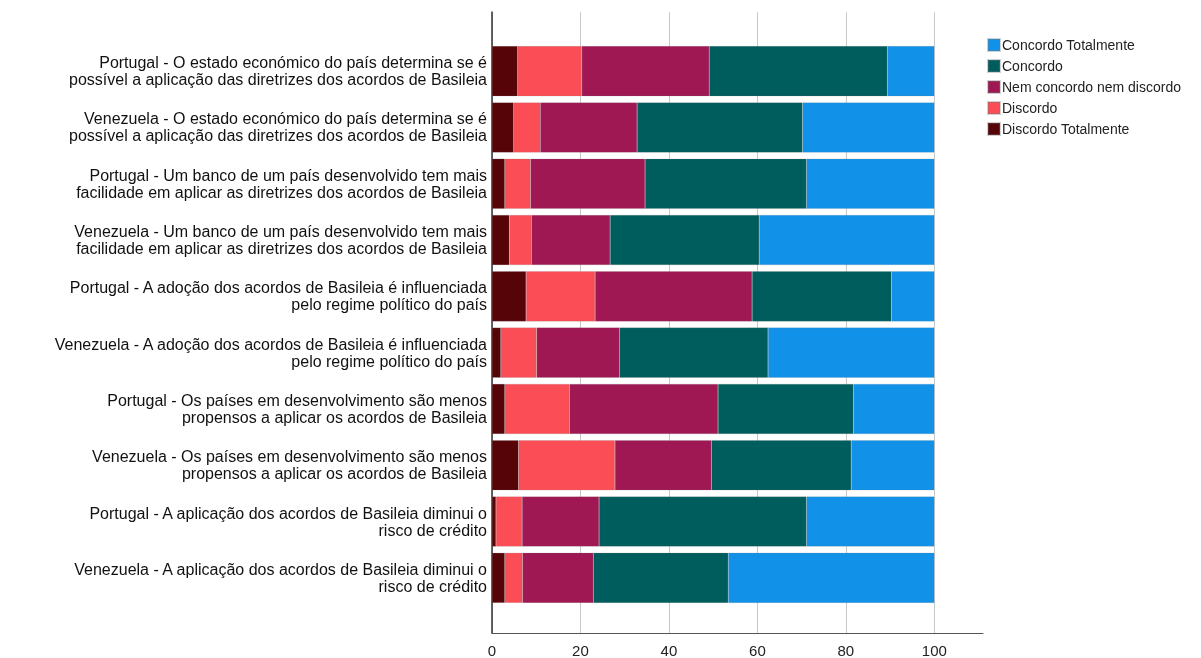 The width and height of the screenshot is (1201, 658). I want to click on legend-label: Nem concordo nem discordo, so click(1092, 87).